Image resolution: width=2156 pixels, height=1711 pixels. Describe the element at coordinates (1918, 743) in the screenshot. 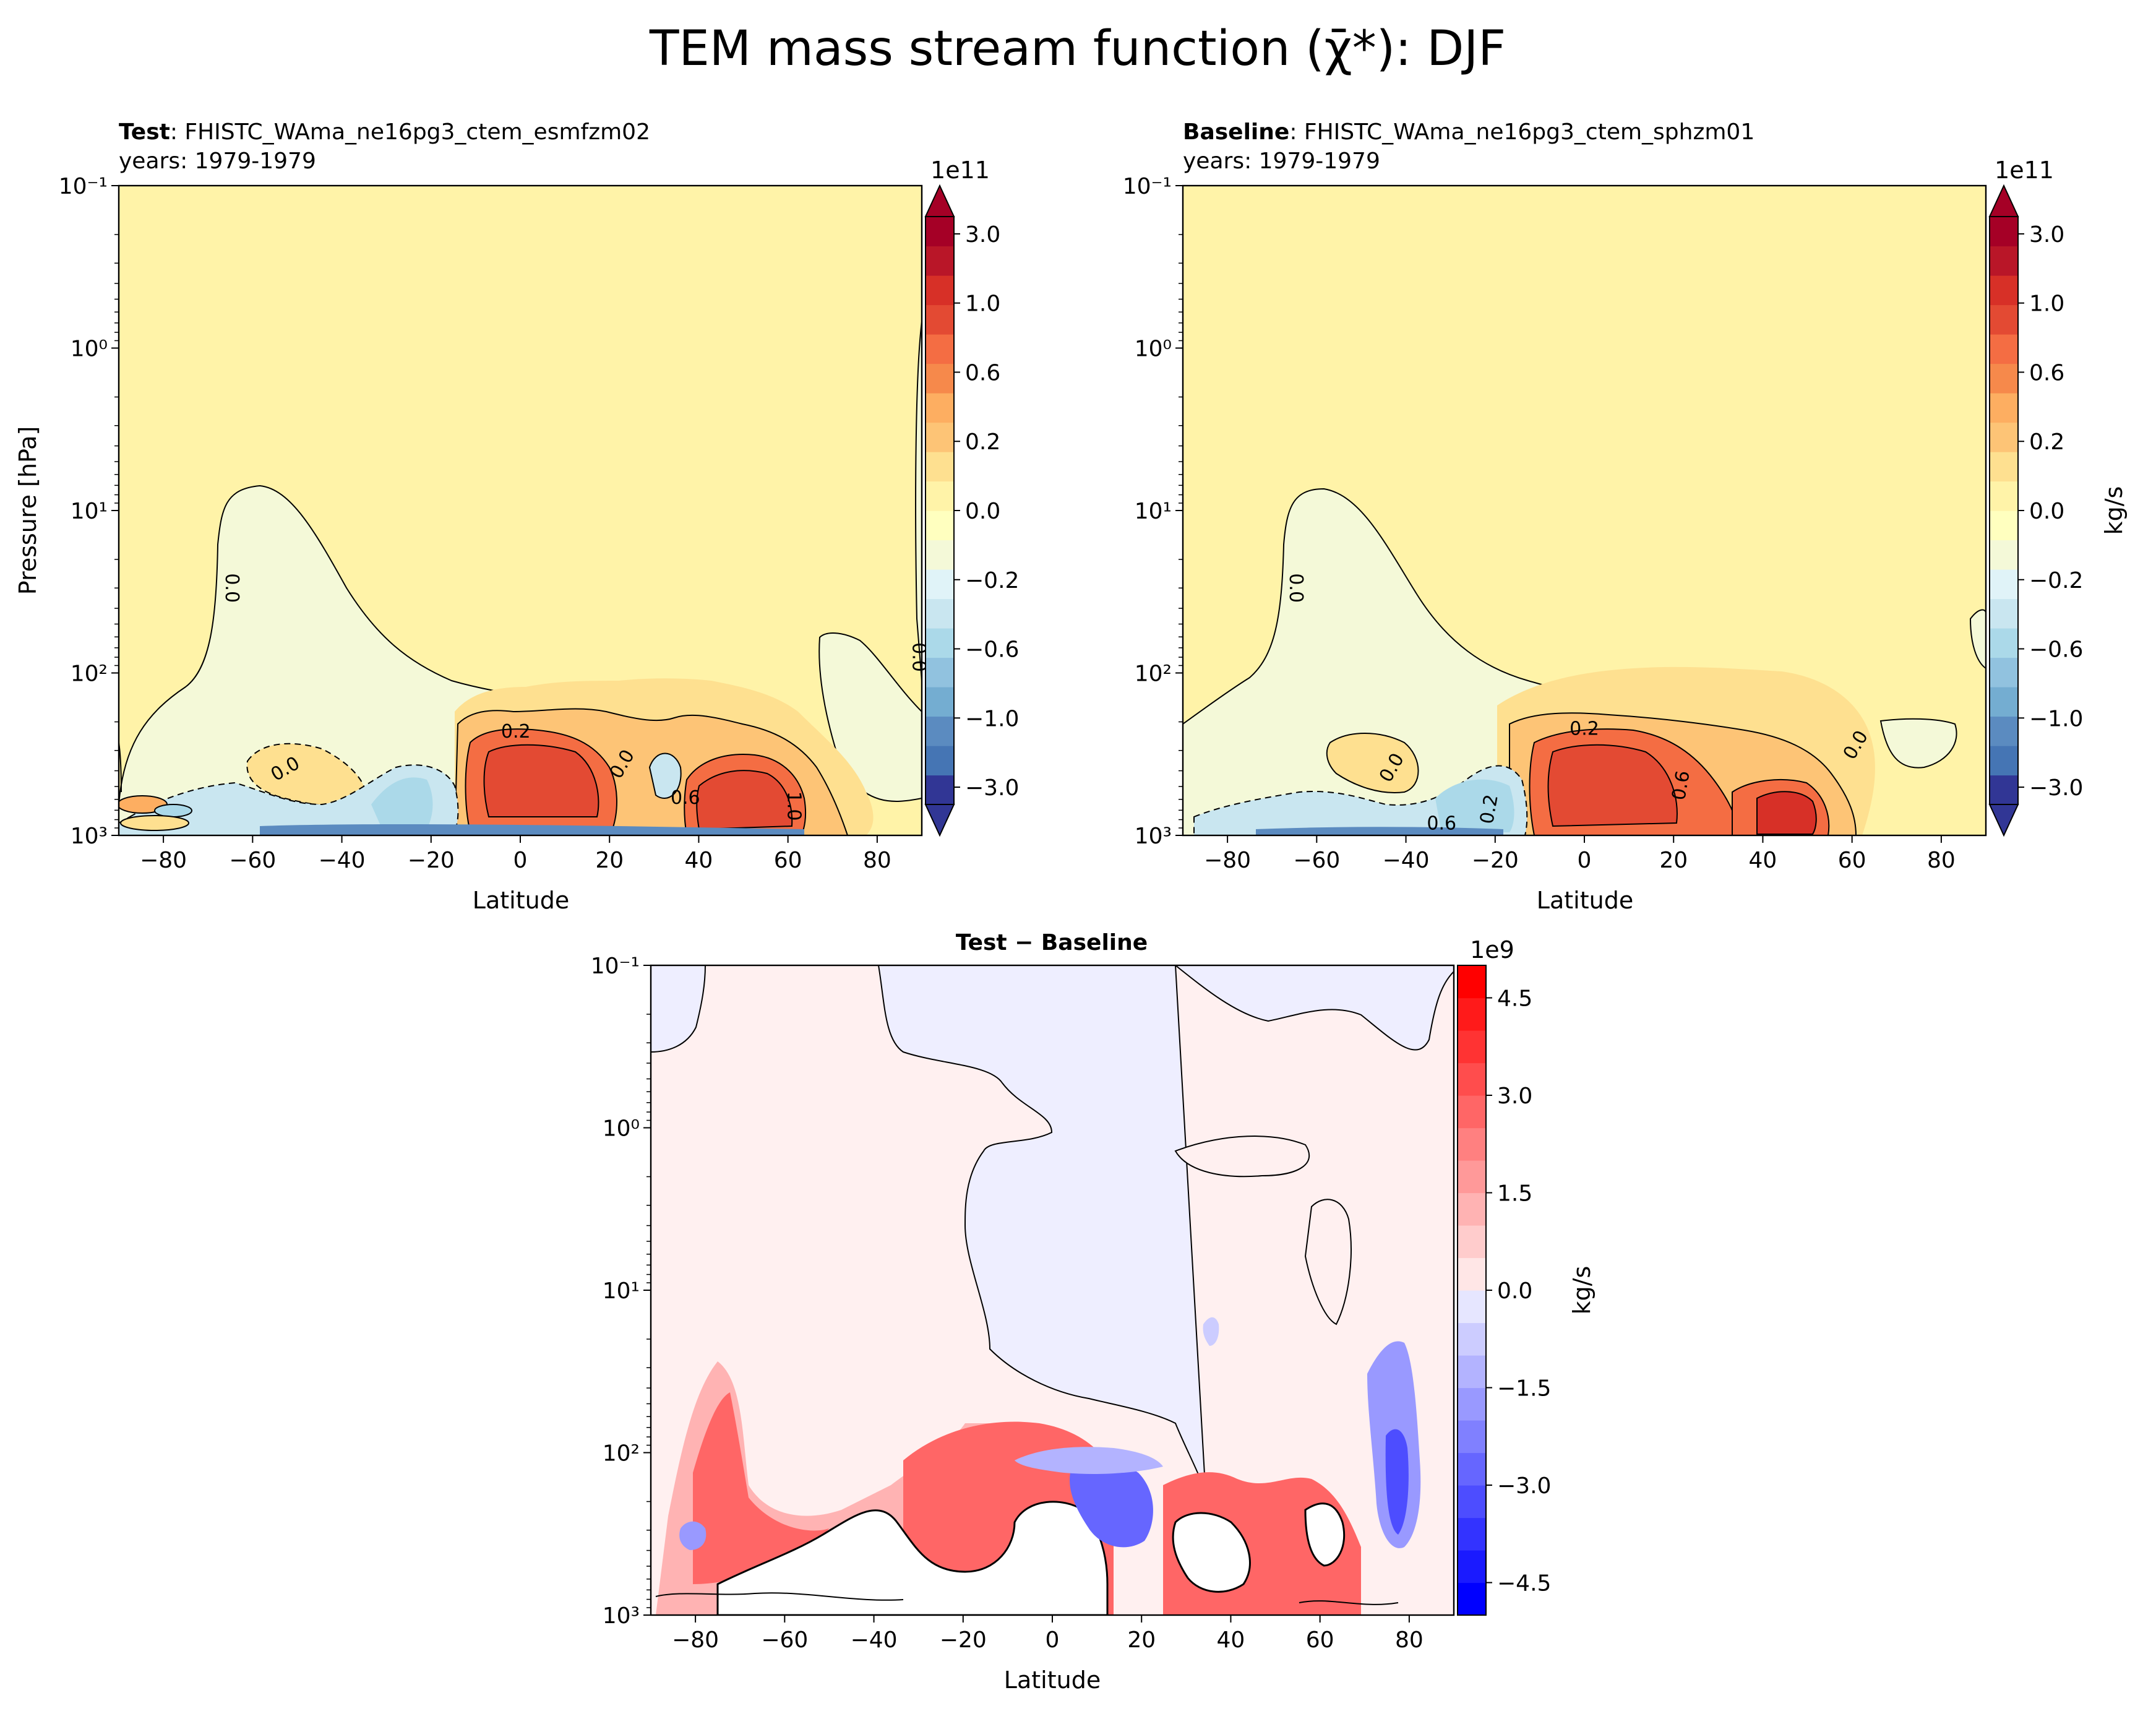

I see `baseline-nh-pale-region` at that location.